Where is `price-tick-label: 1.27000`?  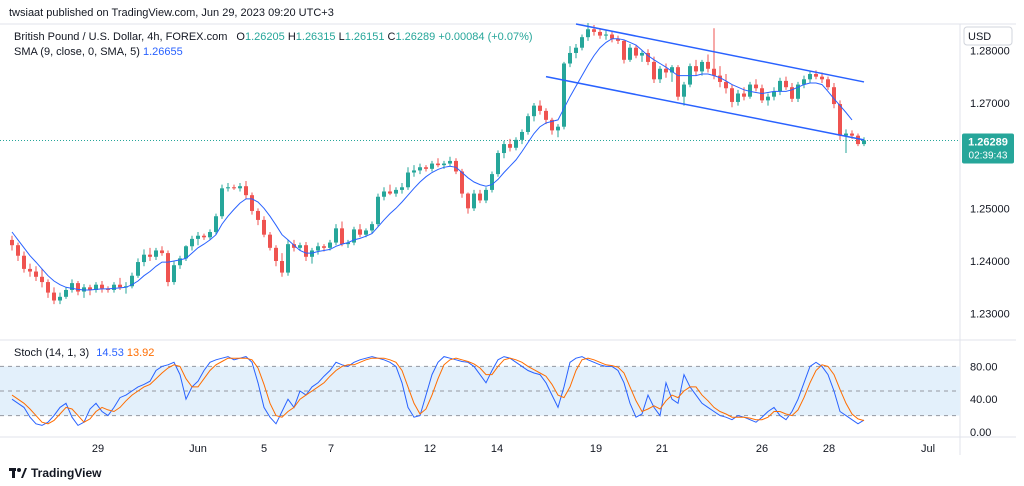 price-tick-label: 1.27000 is located at coordinates (990, 104).